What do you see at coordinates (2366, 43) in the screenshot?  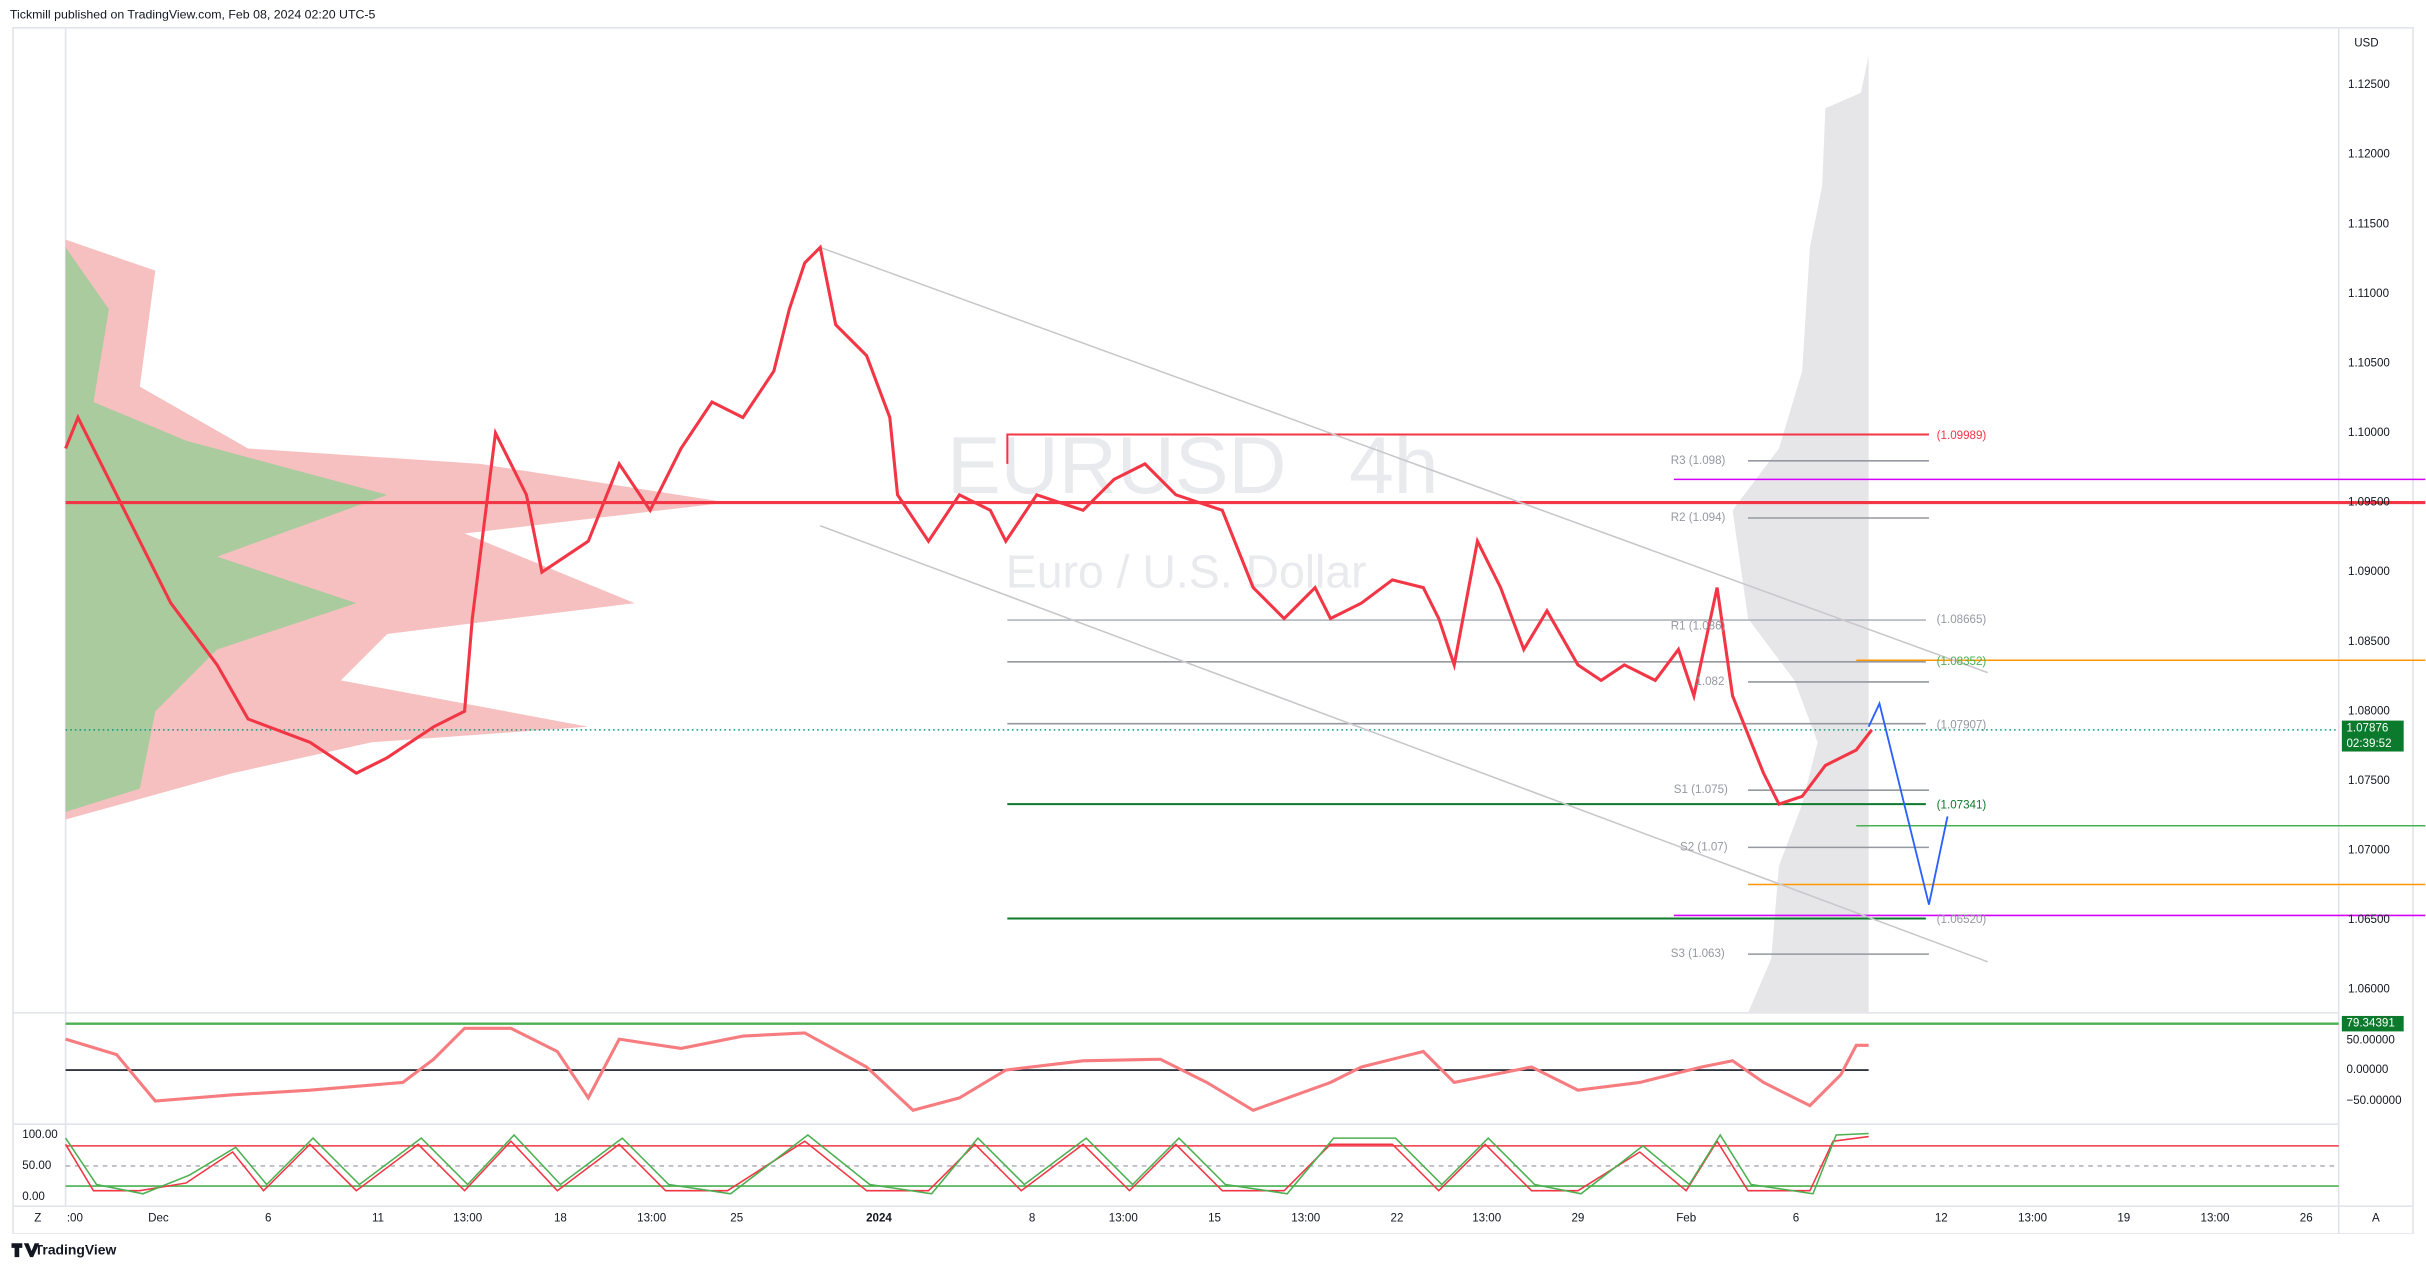 I see `currency: USD` at bounding box center [2366, 43].